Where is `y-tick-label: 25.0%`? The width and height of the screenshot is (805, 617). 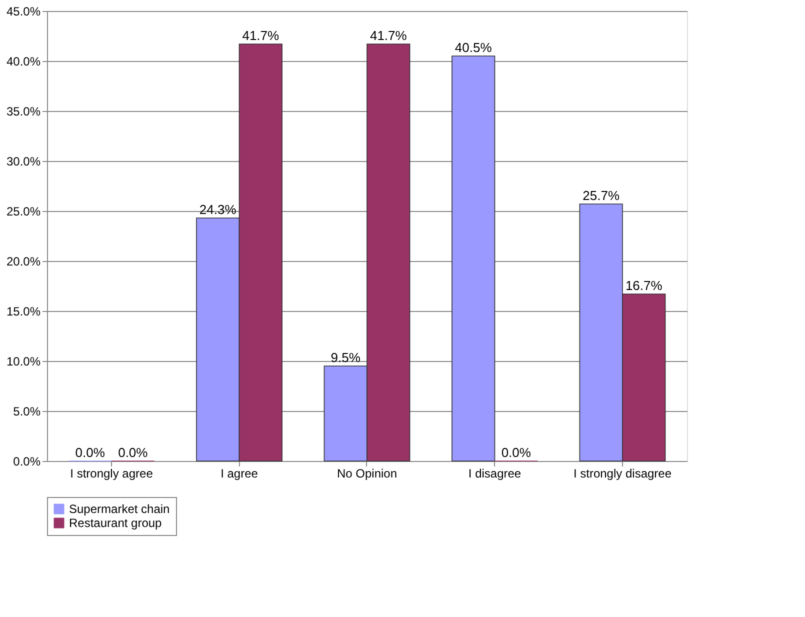
y-tick-label: 25.0% is located at coordinates (23, 211).